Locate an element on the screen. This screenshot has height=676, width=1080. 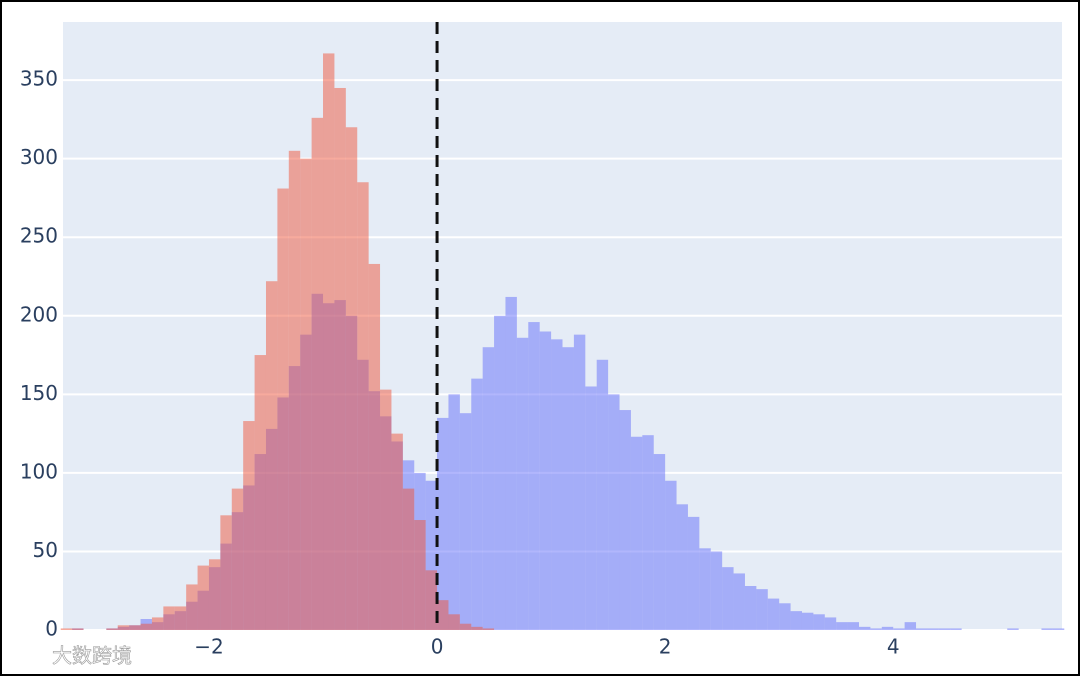
watermark: 大数跨境 is located at coordinates (92, 656).